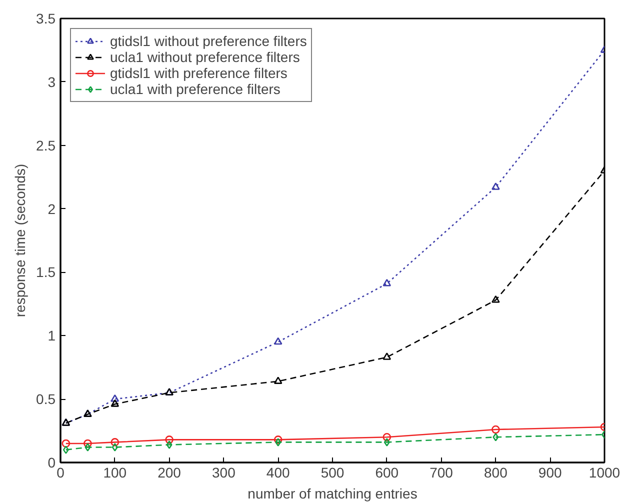 The width and height of the screenshot is (629, 504). Describe the element at coordinates (52, 208) in the screenshot. I see `y-tick-label: 2` at that location.